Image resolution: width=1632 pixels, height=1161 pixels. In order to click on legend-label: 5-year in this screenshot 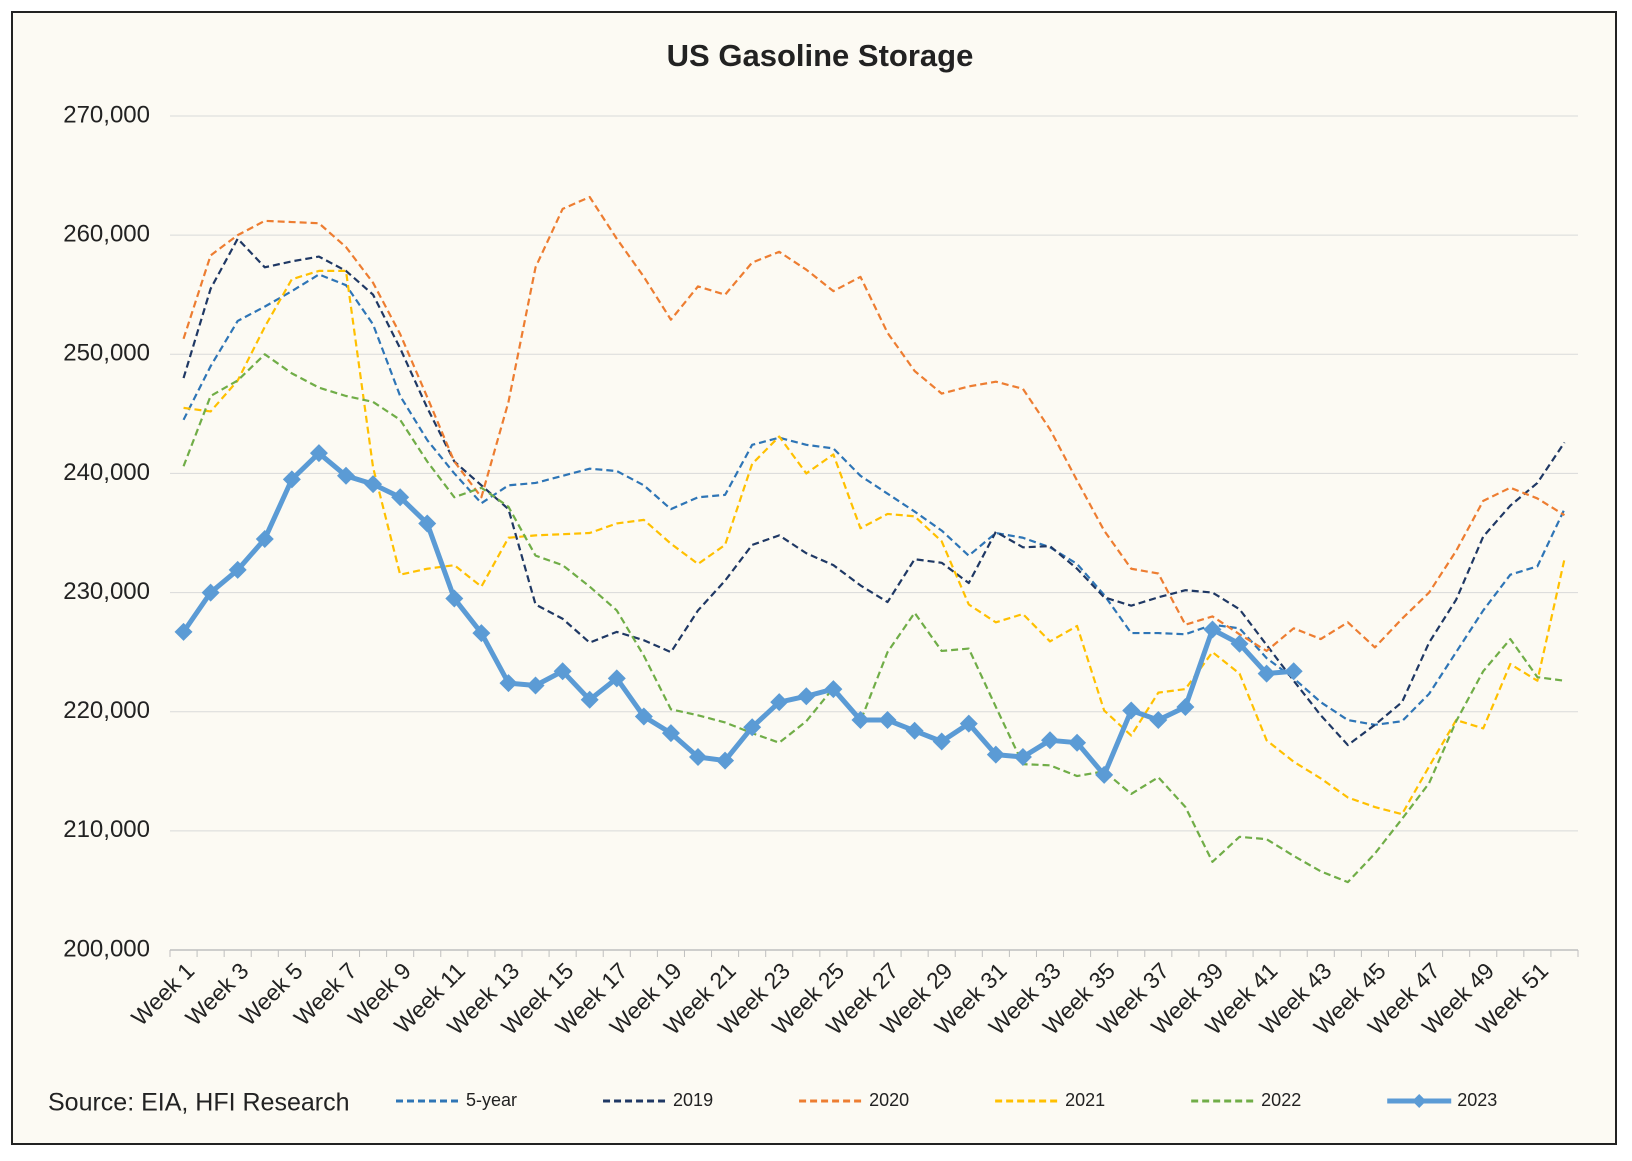, I will do `click(491, 1100)`.